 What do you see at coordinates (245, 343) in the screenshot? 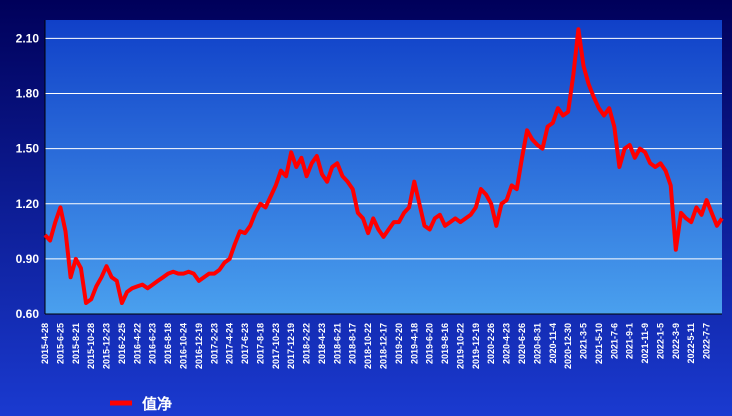
I see `x-tick-label: 2017-6-23` at bounding box center [245, 343].